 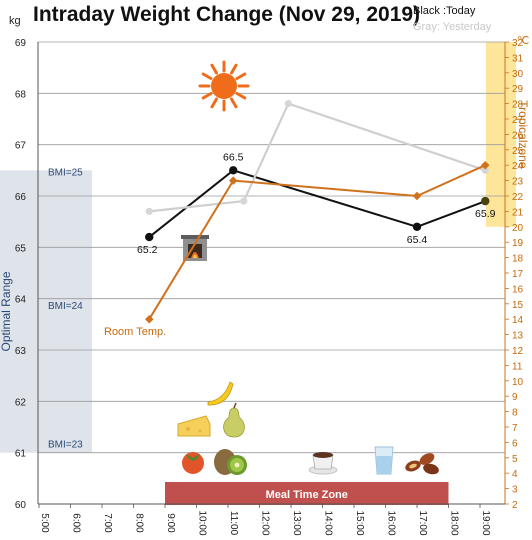 What do you see at coordinates (65, 445) in the screenshot?
I see `bmi-label: BMI=23` at bounding box center [65, 445].